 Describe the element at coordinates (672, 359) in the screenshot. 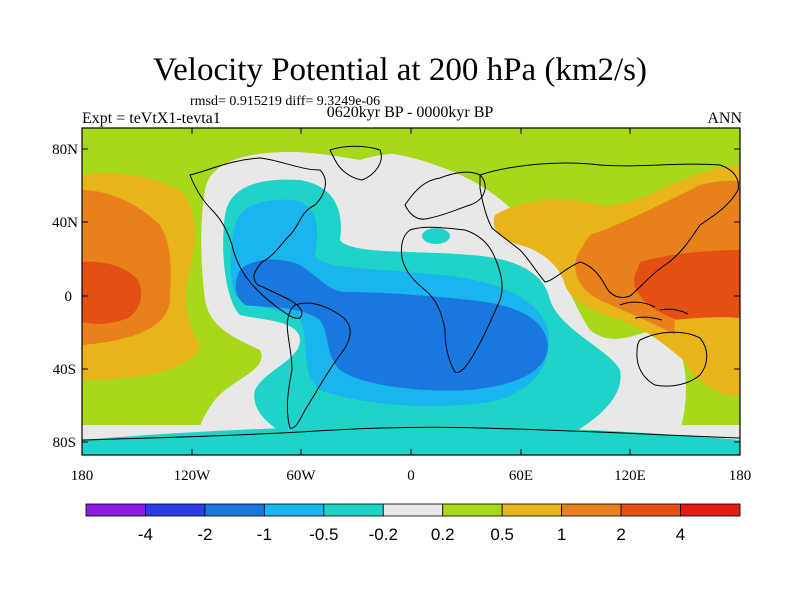

I see `coast-australia` at that location.